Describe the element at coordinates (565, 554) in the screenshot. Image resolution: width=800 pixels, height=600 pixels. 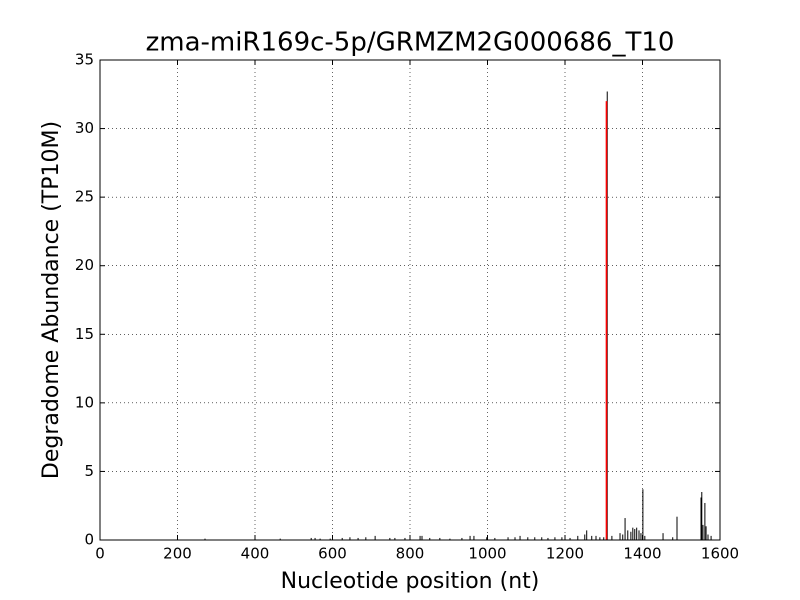
I see `x-tick-label: 1200` at that location.